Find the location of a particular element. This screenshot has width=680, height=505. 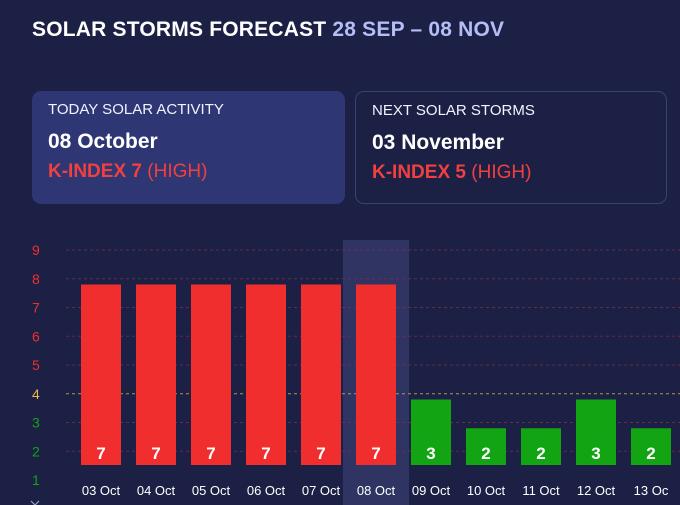

page-title: SOLAR STORMS FORECAST 28 SEP – 08 NOV is located at coordinates (268, 30).